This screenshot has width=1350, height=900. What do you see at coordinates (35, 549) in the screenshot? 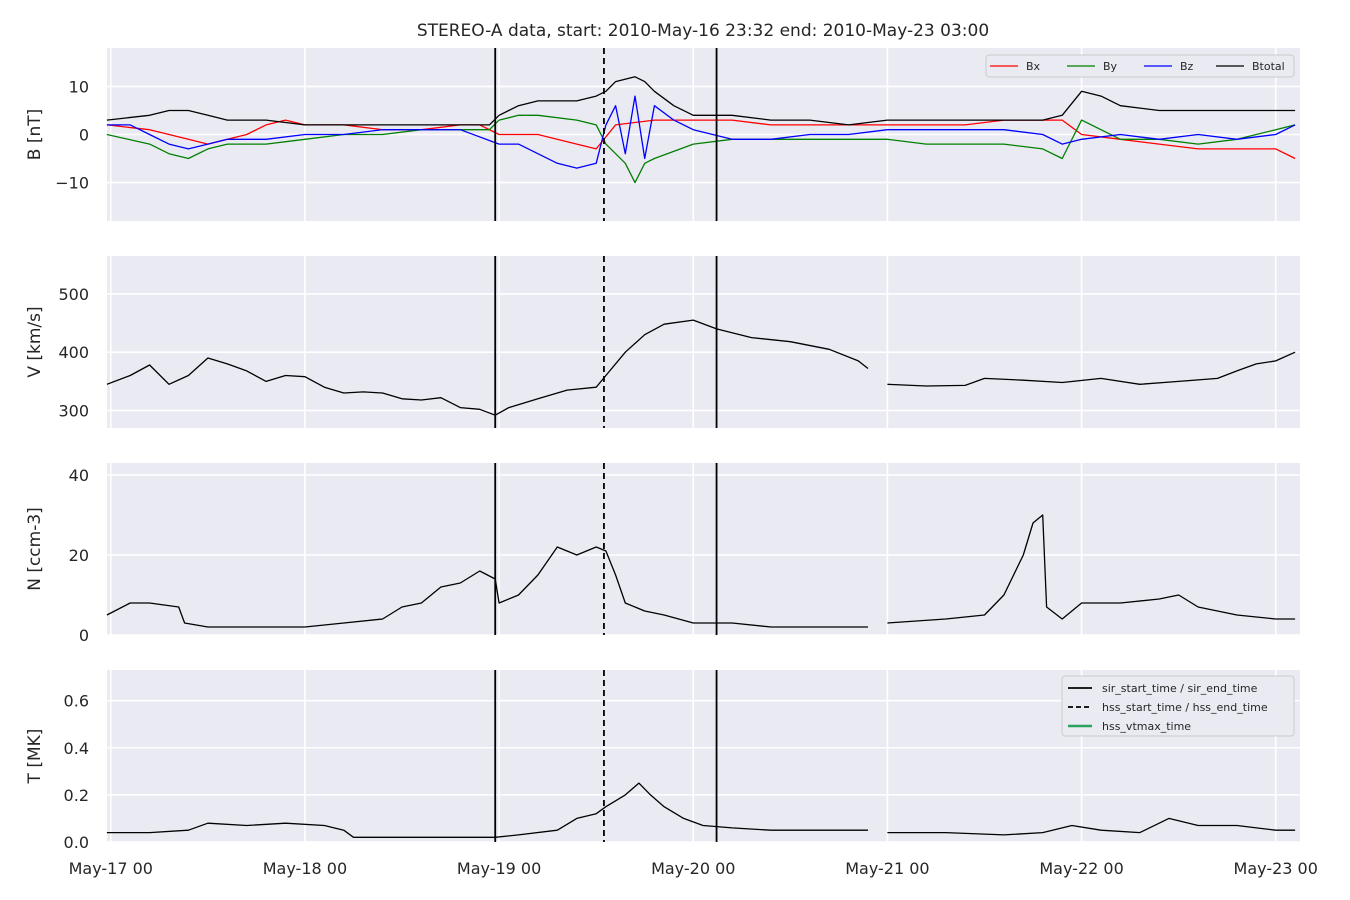
I see `y-axis-label: N [ccm-3]` at bounding box center [35, 549].